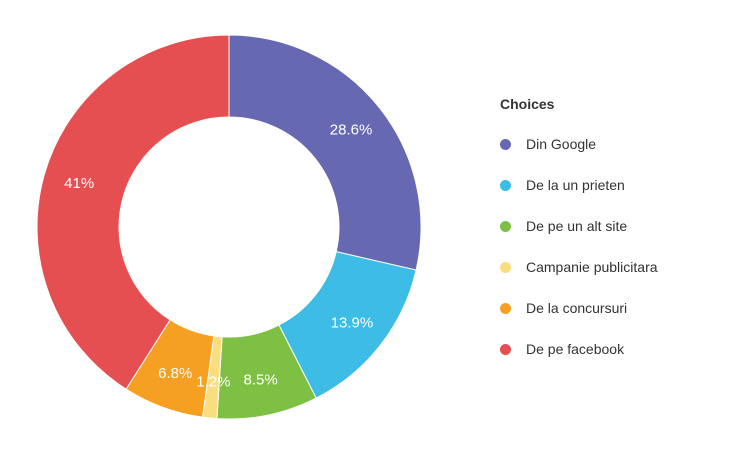 The height and width of the screenshot is (452, 732). I want to click on legend-item-de-pe-un-alt-site: De pe un alt site, so click(579, 226).